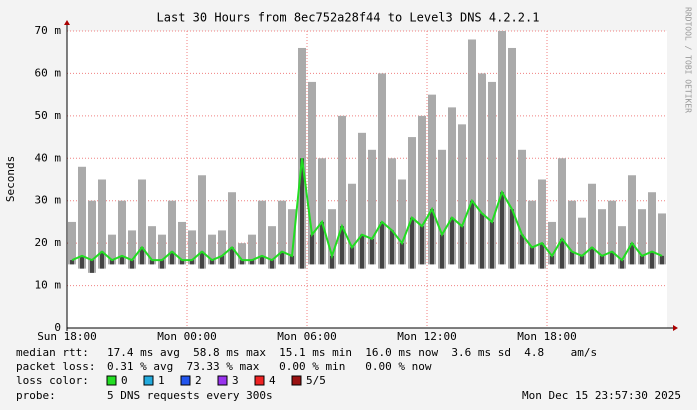  Describe the element at coordinates (48, 242) in the screenshot. I see `y-tick-label: 20 m` at that location.